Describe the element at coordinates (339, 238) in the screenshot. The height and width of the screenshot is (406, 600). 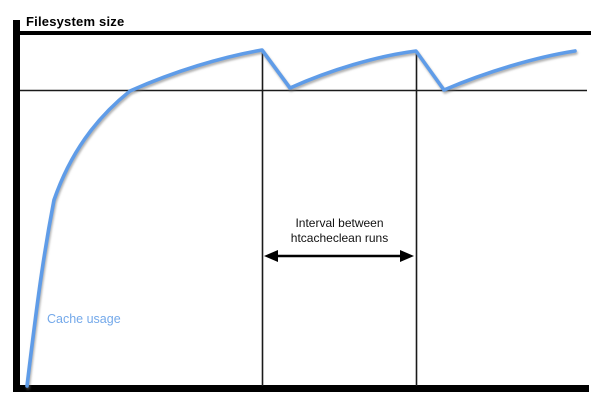
I see `interval-annotation-line2: htcacheclean runs` at that location.